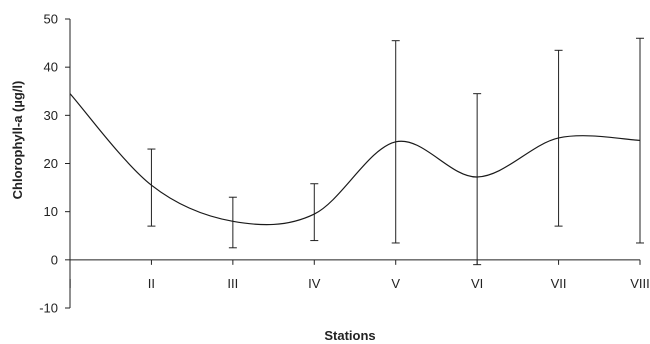 The width and height of the screenshot is (650, 344). What do you see at coordinates (70, 283) in the screenshot?
I see `x-tick-label: I` at bounding box center [70, 283].